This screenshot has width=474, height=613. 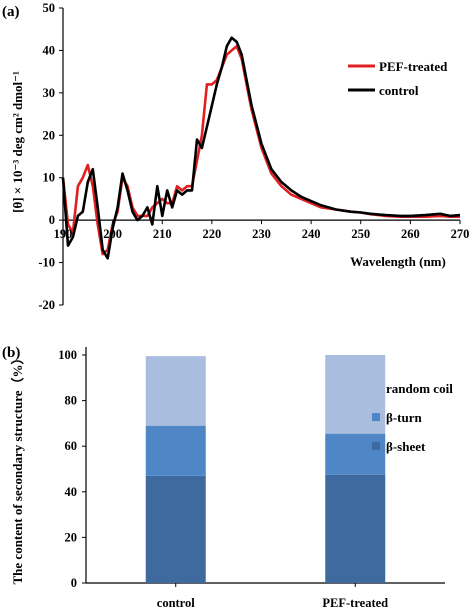 I want to click on x-tick-label: 240, so click(x=311, y=234).